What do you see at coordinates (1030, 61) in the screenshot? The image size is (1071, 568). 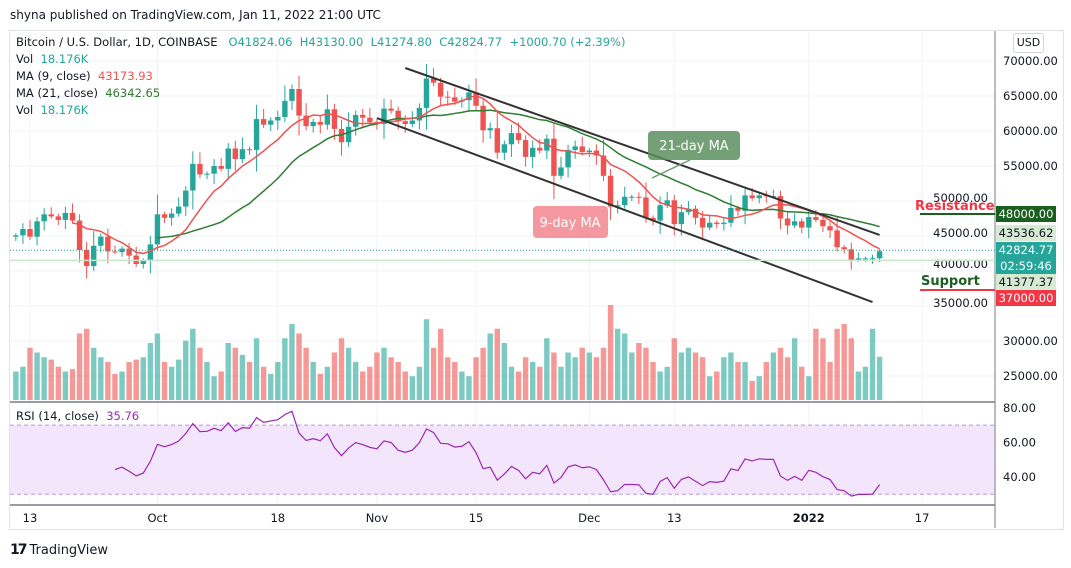 I see `price-axis-label: 70000.00` at bounding box center [1030, 61].